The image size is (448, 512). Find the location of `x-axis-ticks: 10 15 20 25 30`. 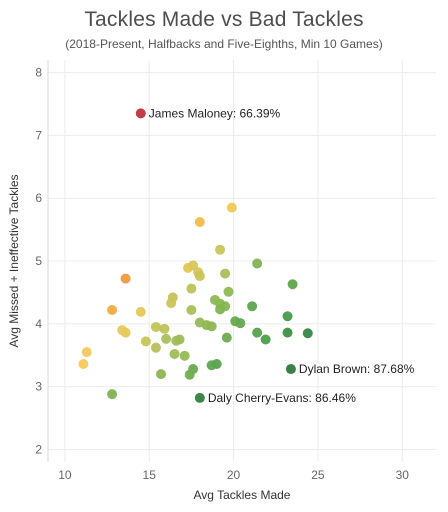

x-axis-ticks: 10 15 20 25 30 is located at coordinates (233, 475).